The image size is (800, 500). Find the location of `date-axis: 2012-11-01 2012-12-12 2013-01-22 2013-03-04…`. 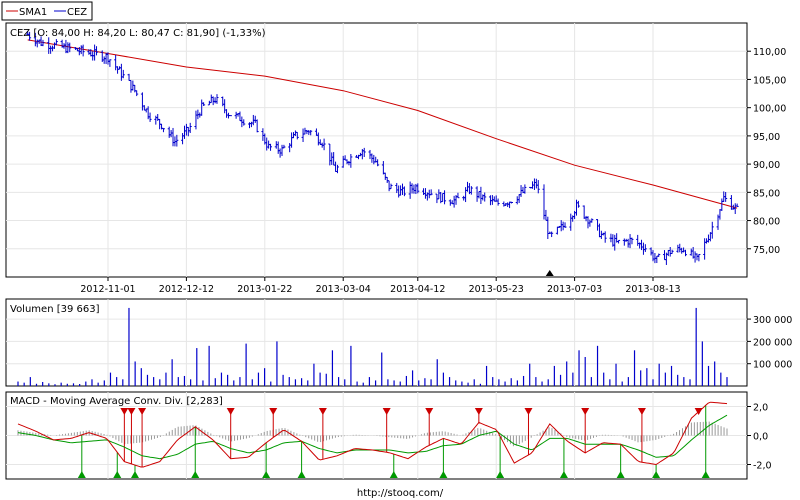

date-axis: 2012-11-01 2012-12-12 2013-01-22 2013-03-04… is located at coordinates (380, 286).